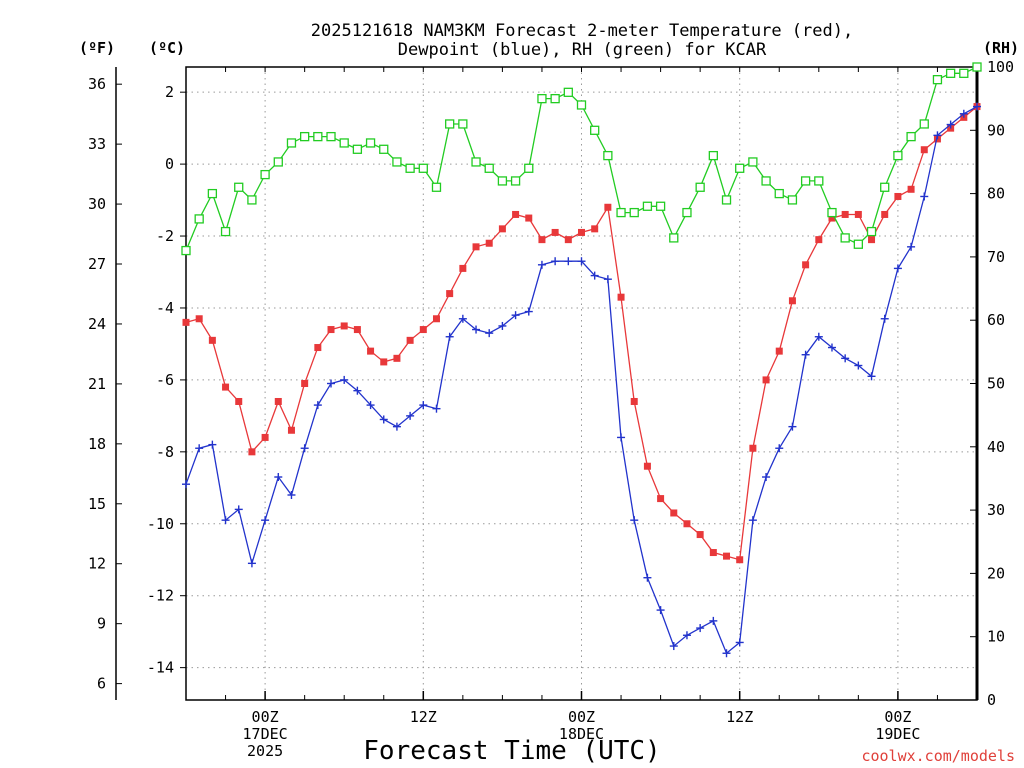  What do you see at coordinates (97, 564) in the screenshot?
I see `fahrenheit-tick-label: 12` at bounding box center [97, 564].